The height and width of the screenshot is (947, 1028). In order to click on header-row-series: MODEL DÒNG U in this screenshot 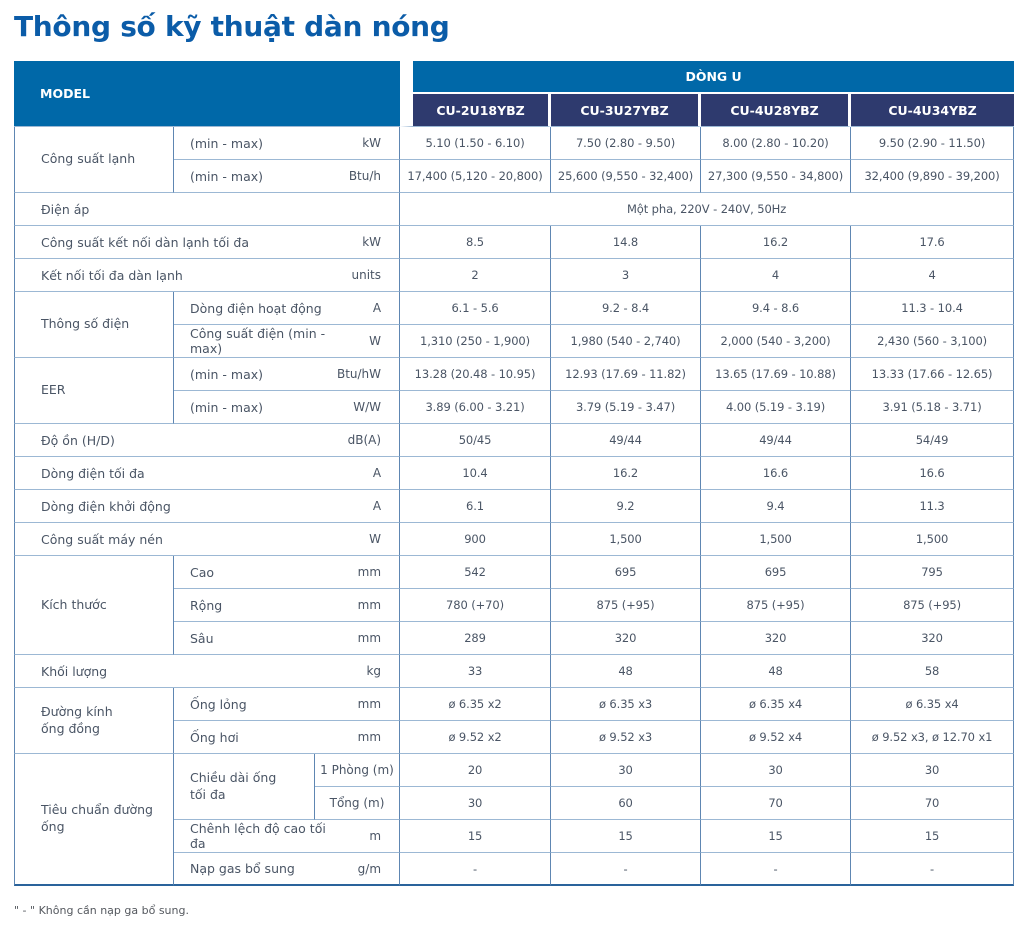, I will do `click(514, 94)`.